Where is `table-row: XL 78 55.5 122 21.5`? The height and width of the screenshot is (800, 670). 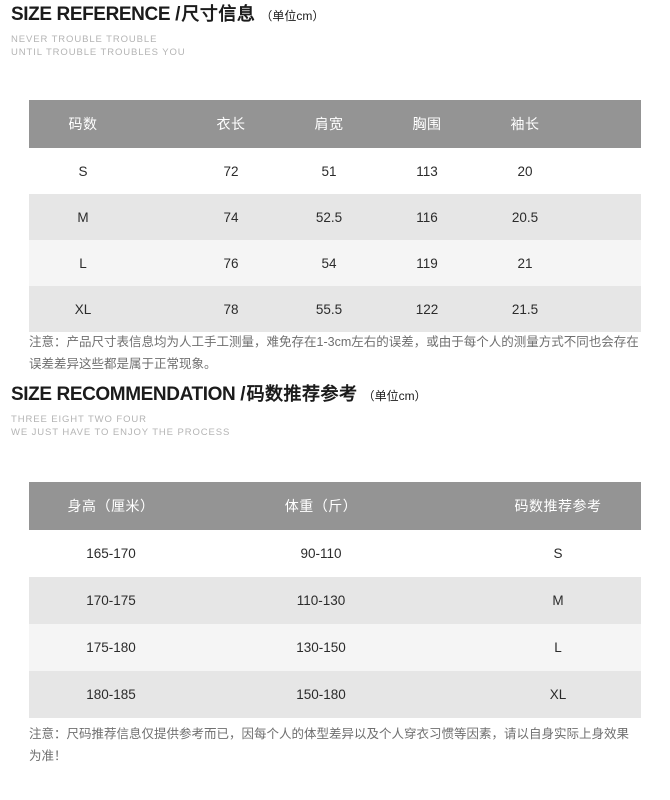 table-row: XL 78 55.5 122 21.5 is located at coordinates (335, 309).